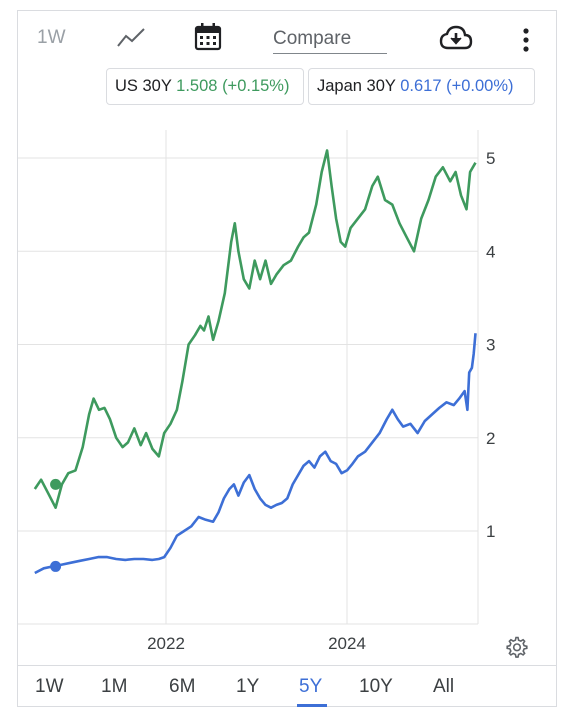 The image size is (574, 713). What do you see at coordinates (248, 686) in the screenshot?
I see `range-button-1y: 1Y` at bounding box center [248, 686].